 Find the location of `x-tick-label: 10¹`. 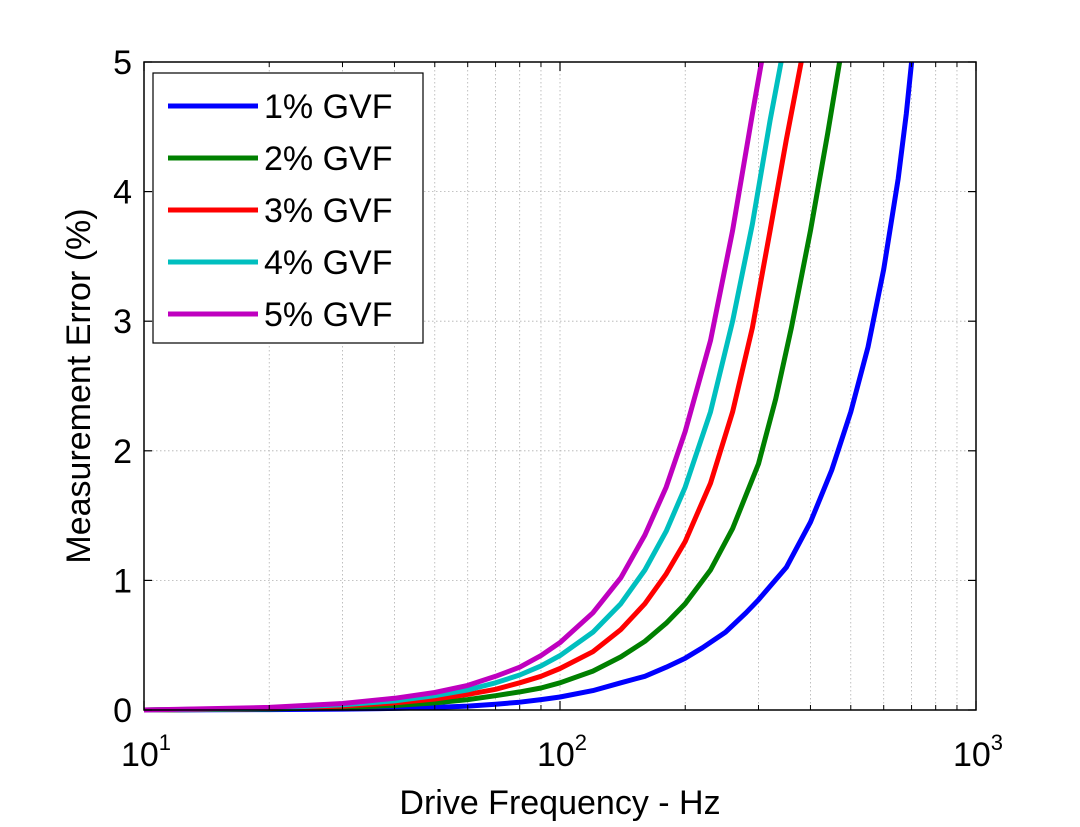

x-tick-label: 10¹ is located at coordinates (146, 752).